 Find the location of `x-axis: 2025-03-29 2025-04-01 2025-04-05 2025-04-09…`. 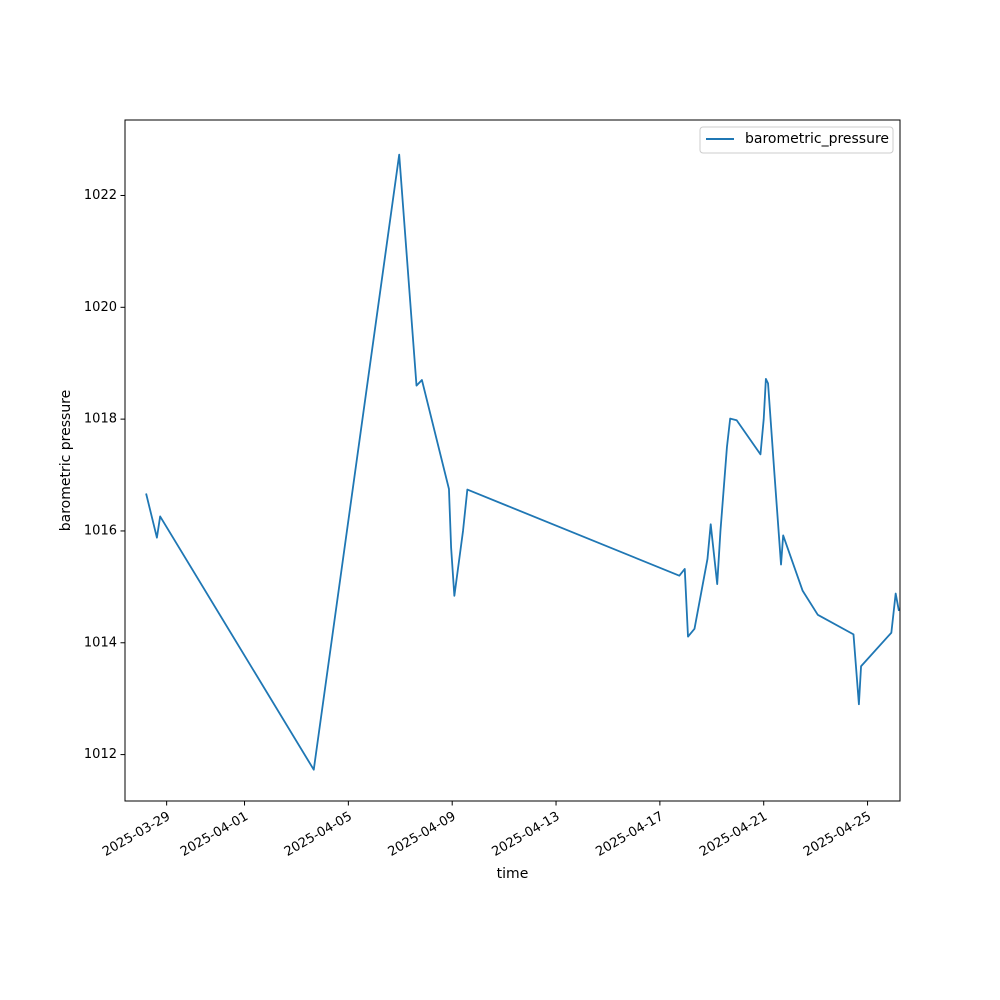

x-axis: 2025-03-29 2025-04-01 2025-04-05 2025-04-09… is located at coordinates (487, 830).